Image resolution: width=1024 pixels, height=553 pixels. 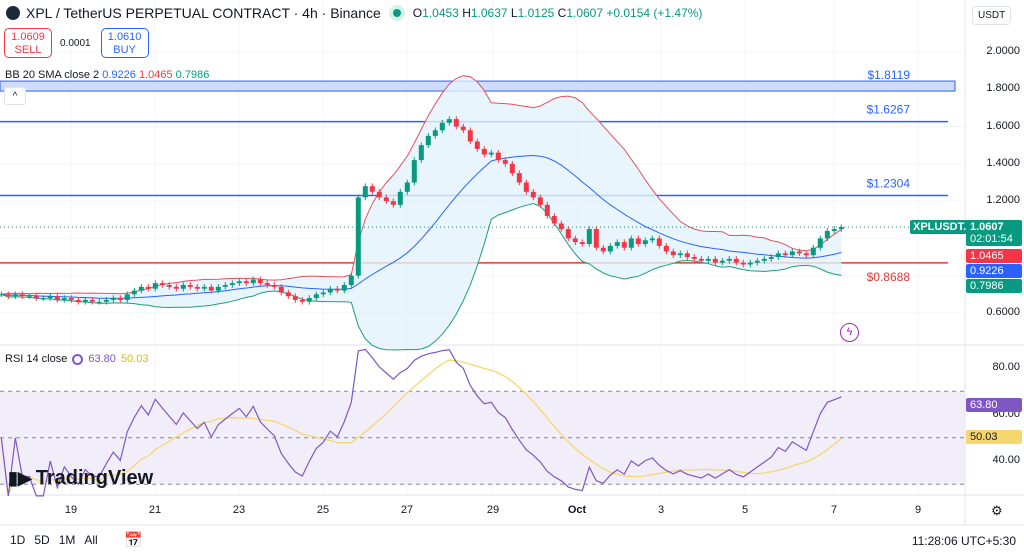 What do you see at coordinates (994, 437) in the screenshot?
I see `rsi-ma-label: 50.03` at bounding box center [994, 437].